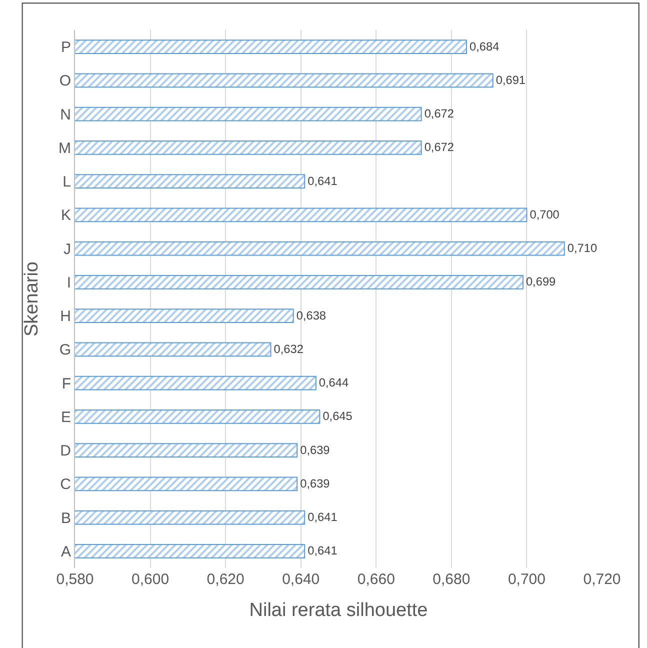 This screenshot has height=648, width=647. Describe the element at coordinates (301, 579) in the screenshot. I see `x-tick-label: 0,640` at that location.